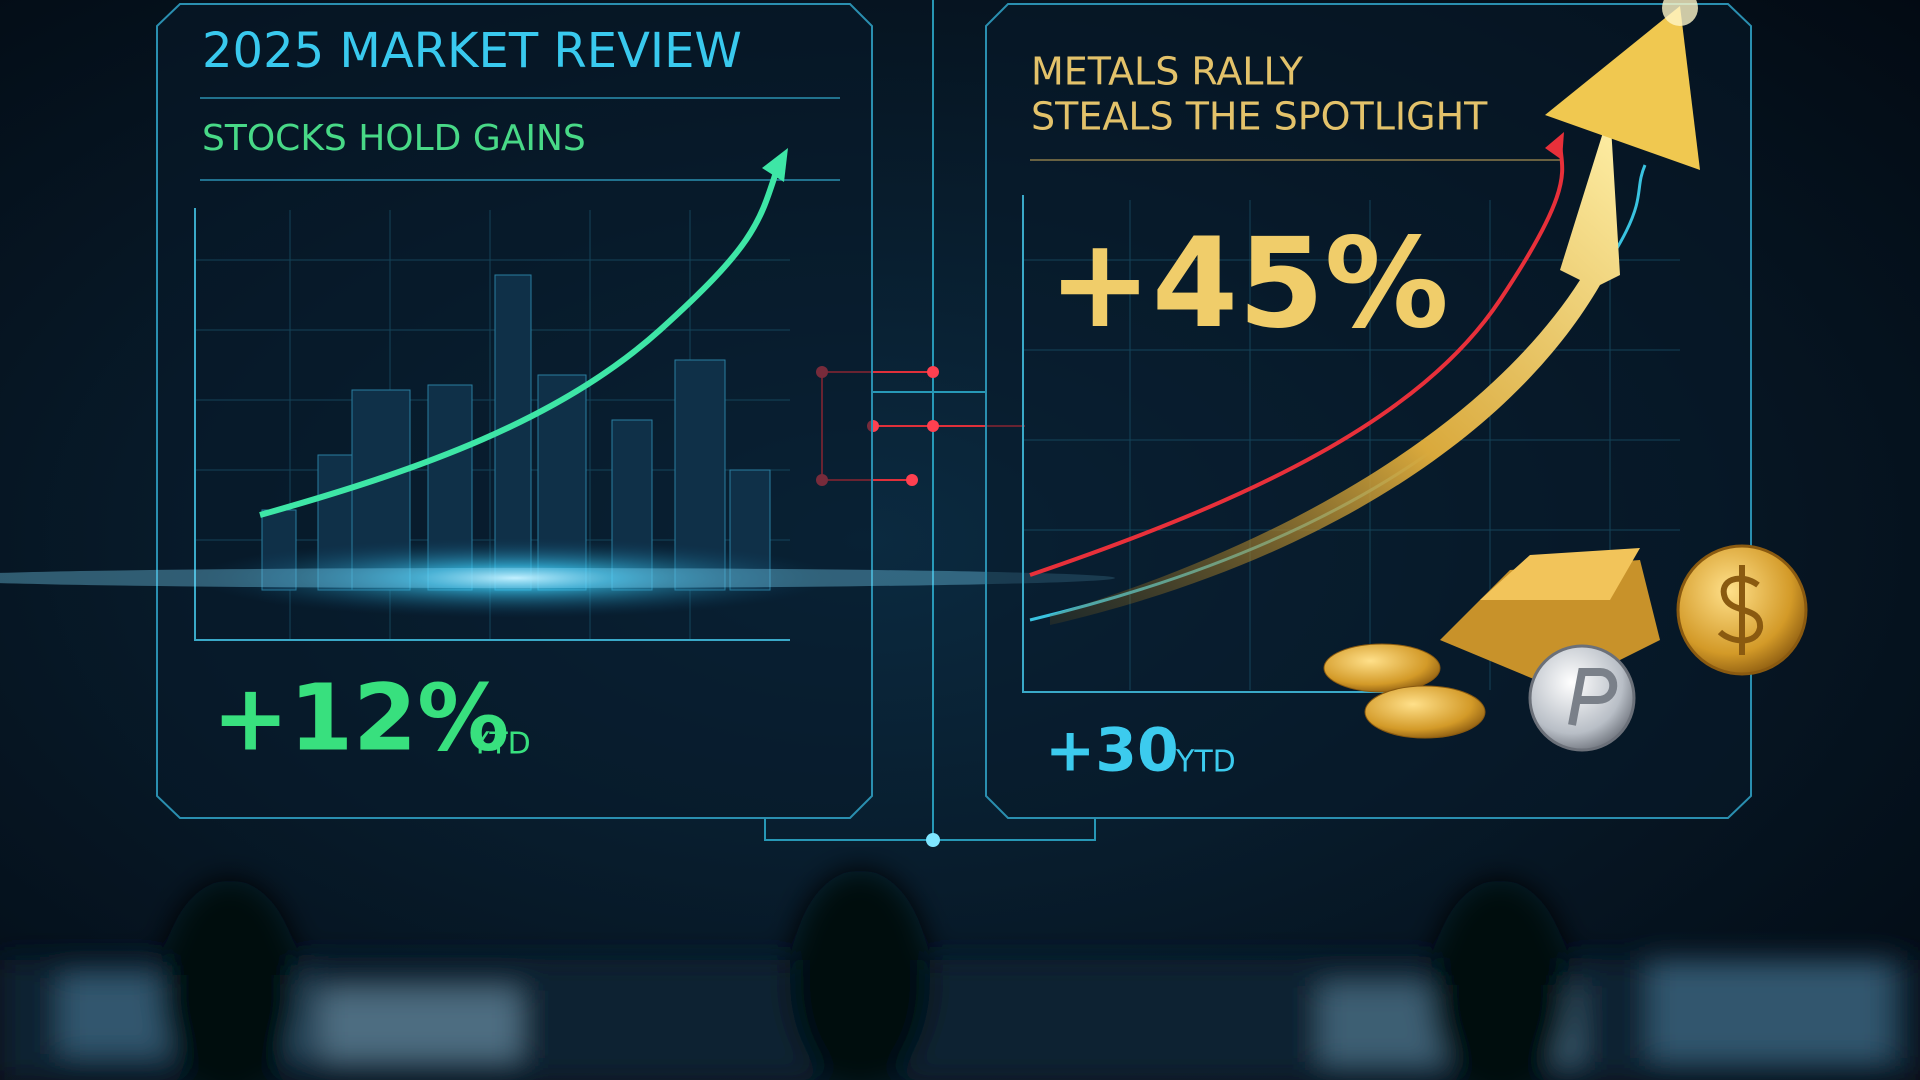 The height and width of the screenshot is (1080, 1920). What do you see at coordinates (394, 138) in the screenshot?
I see `subtitle: STOCKS HOLD GAINS` at bounding box center [394, 138].